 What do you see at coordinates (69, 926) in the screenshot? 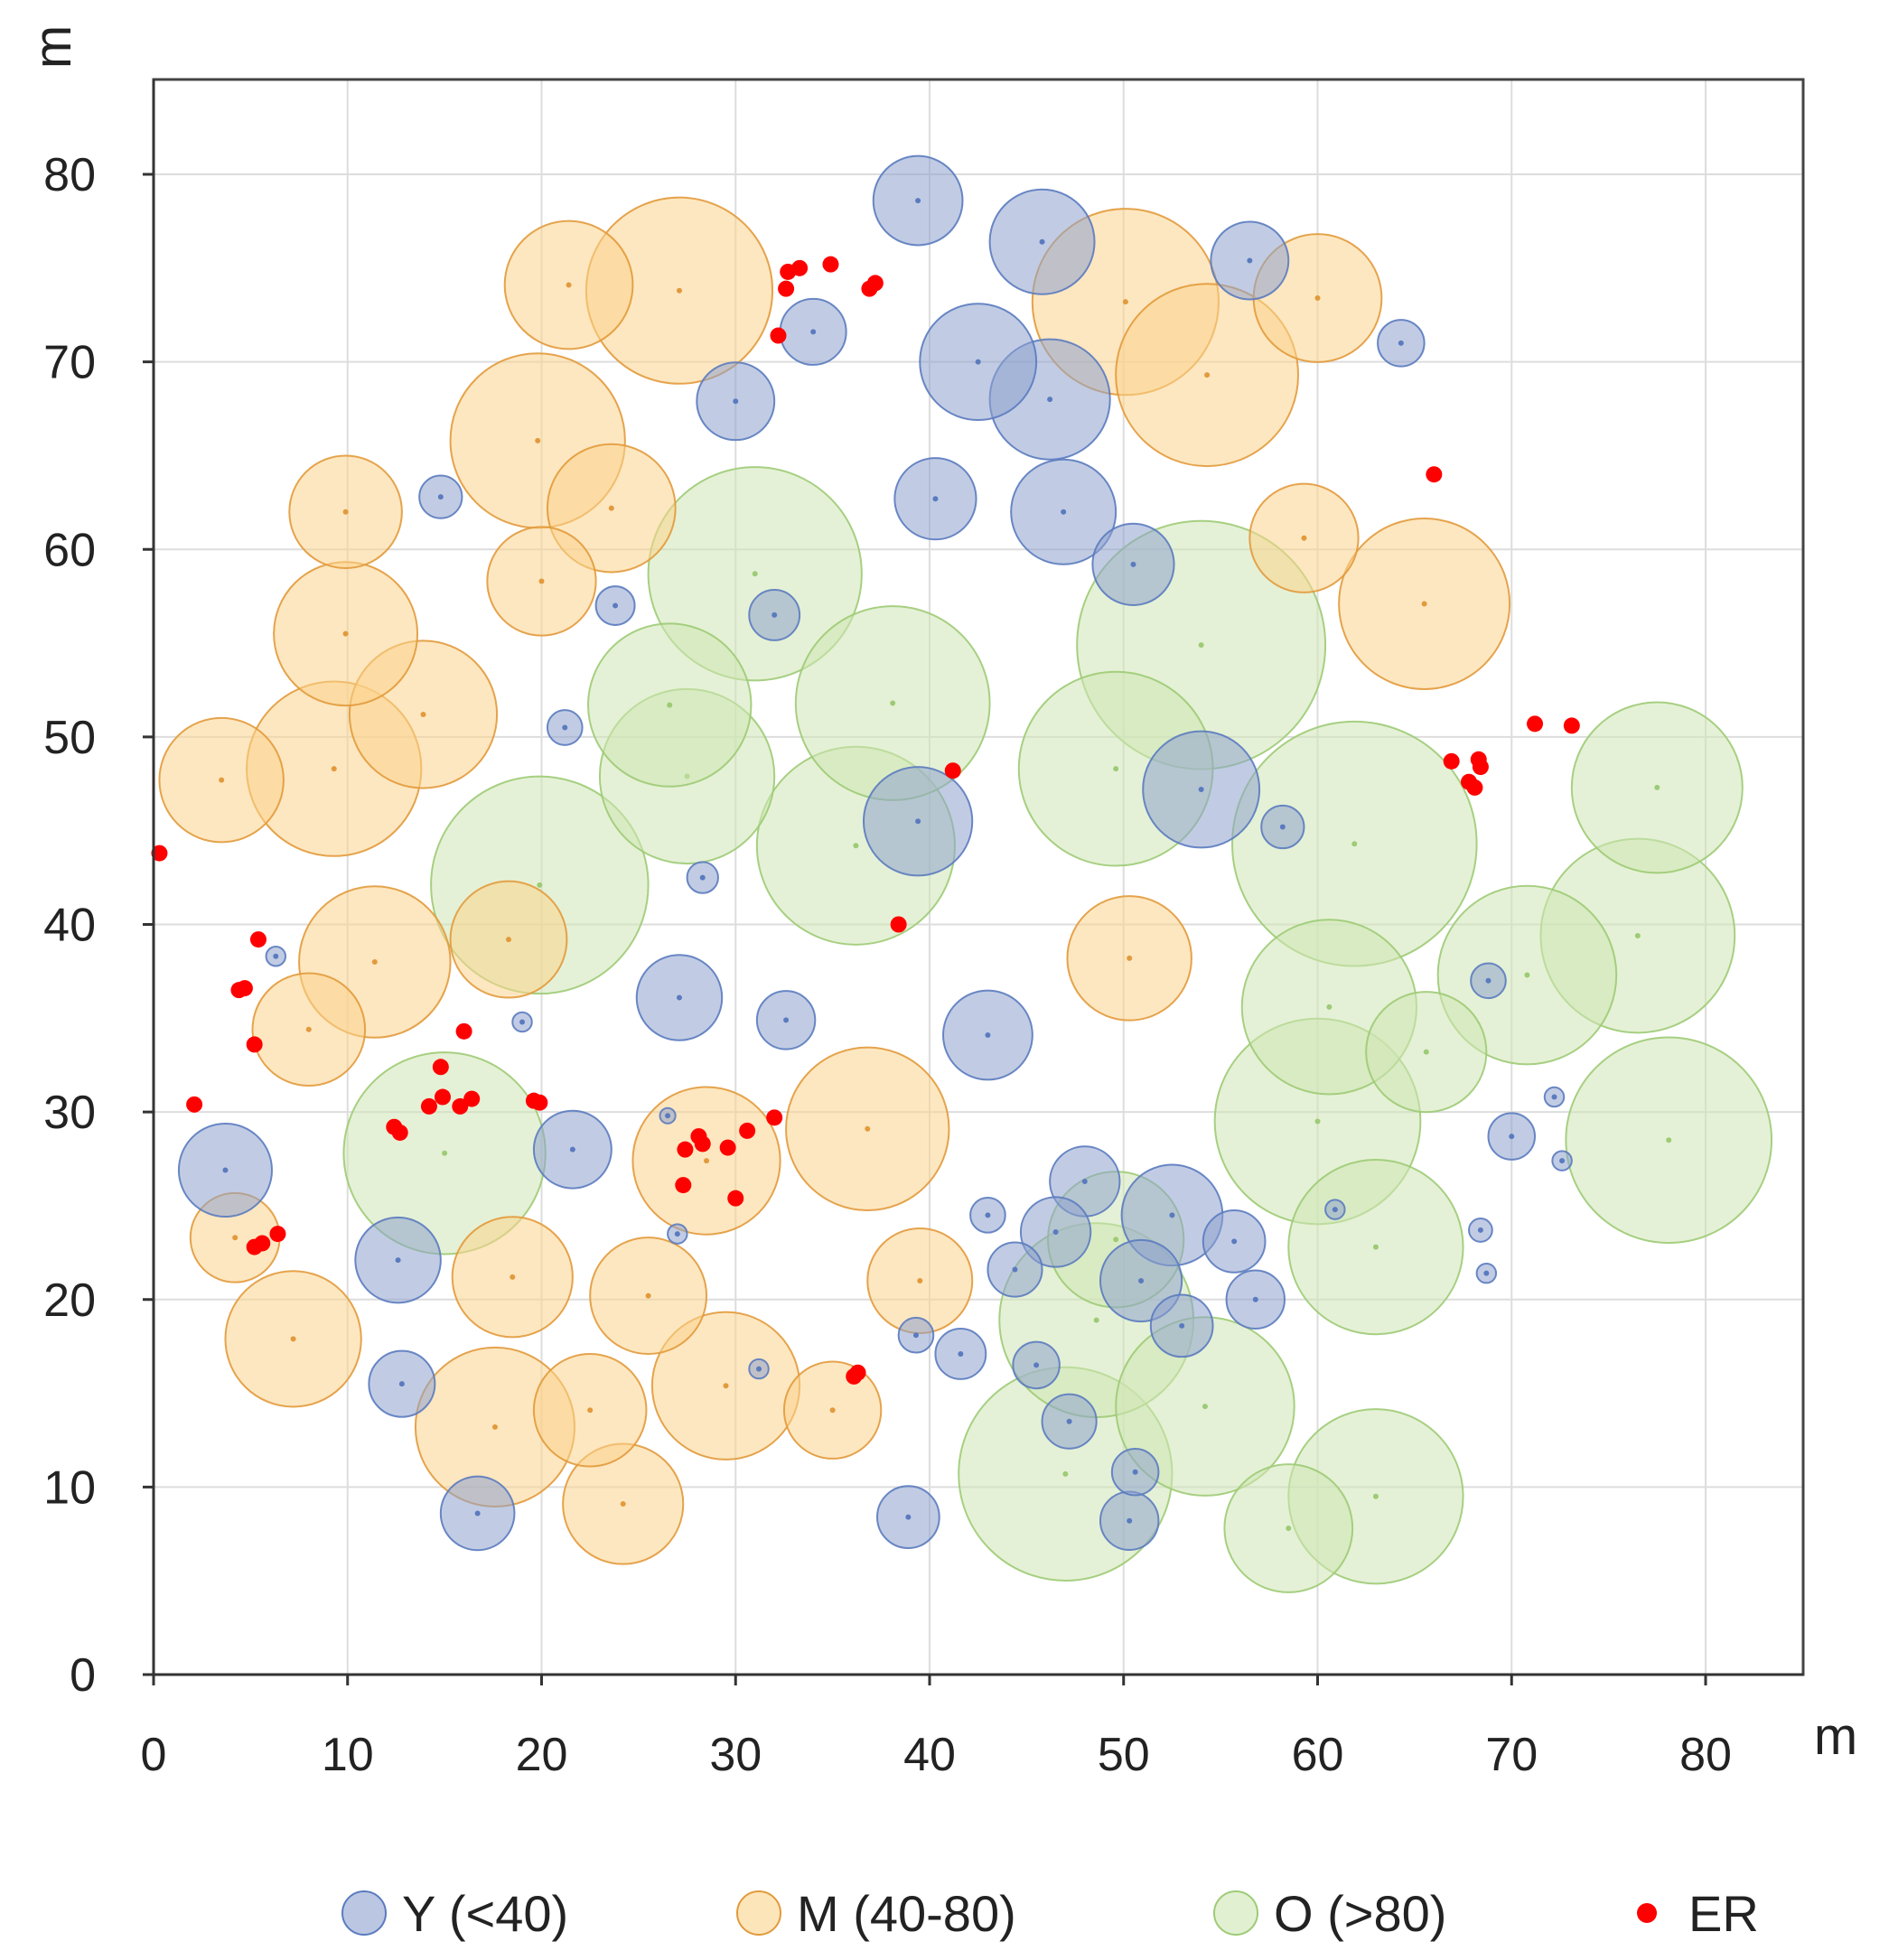
I see `y-tick-label: 40` at bounding box center [69, 926].